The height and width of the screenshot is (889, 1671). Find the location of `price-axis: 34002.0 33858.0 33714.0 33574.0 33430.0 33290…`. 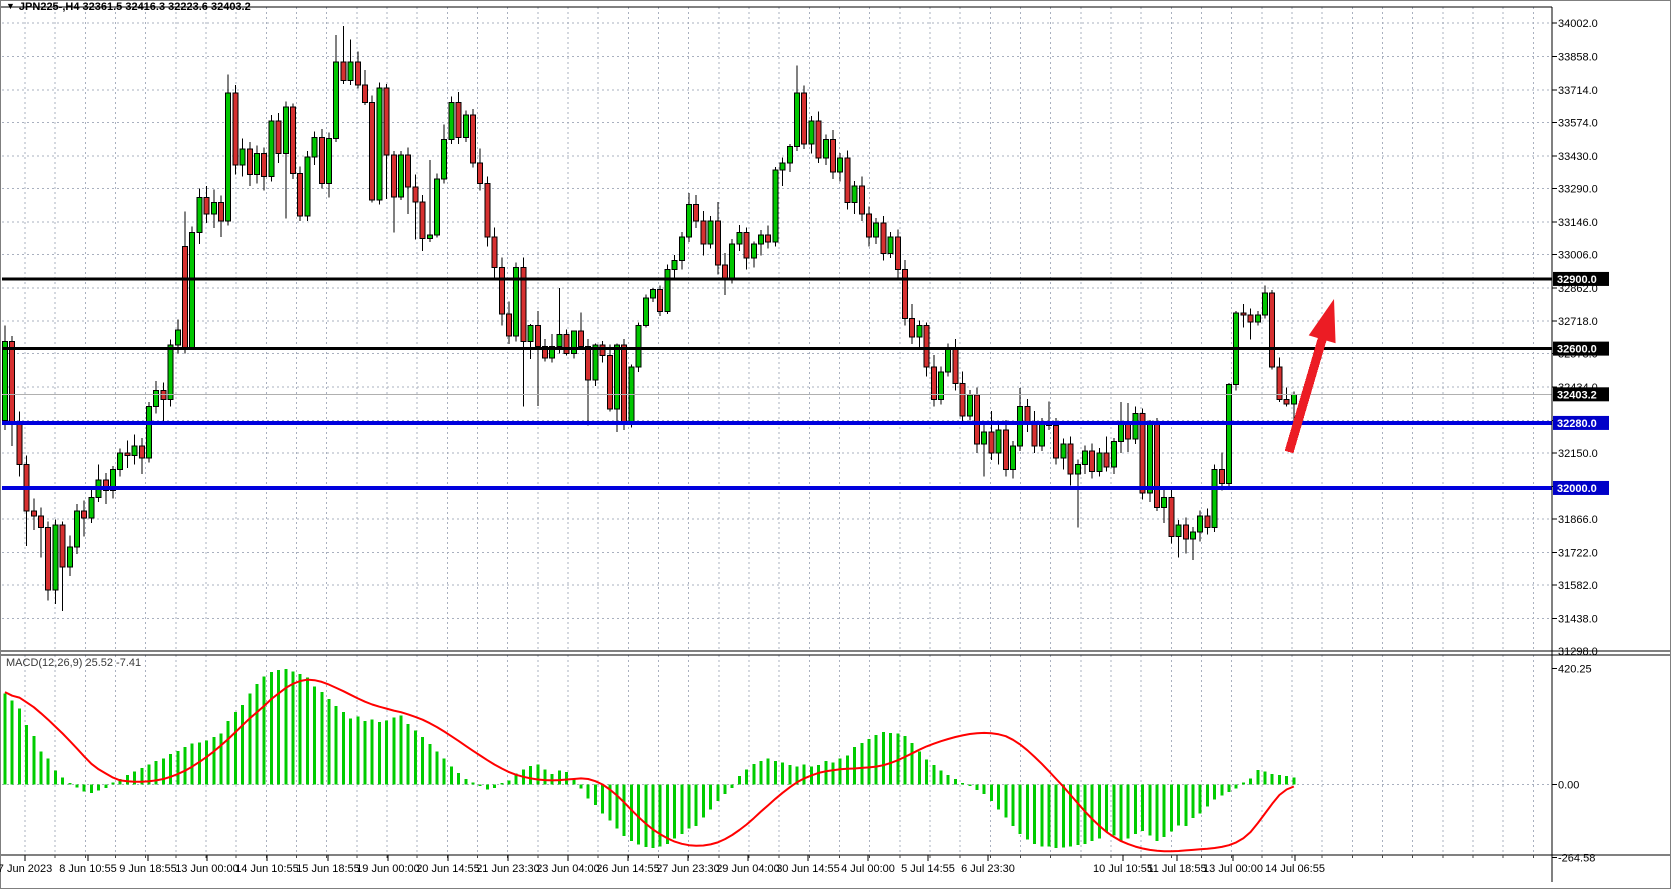

price-axis: 34002.0 33858.0 33714.0 33574.0 33430.0 33290… is located at coordinates (1580, 338).